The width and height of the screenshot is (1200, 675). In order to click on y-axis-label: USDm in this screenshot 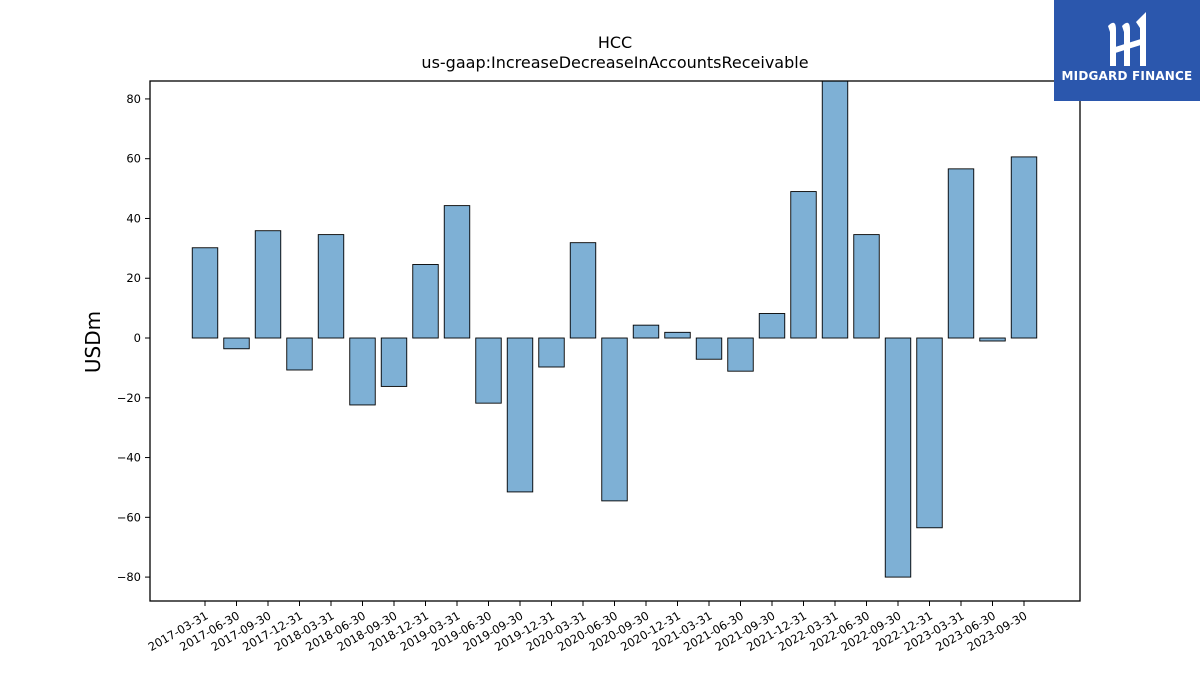, I will do `click(93, 342)`.